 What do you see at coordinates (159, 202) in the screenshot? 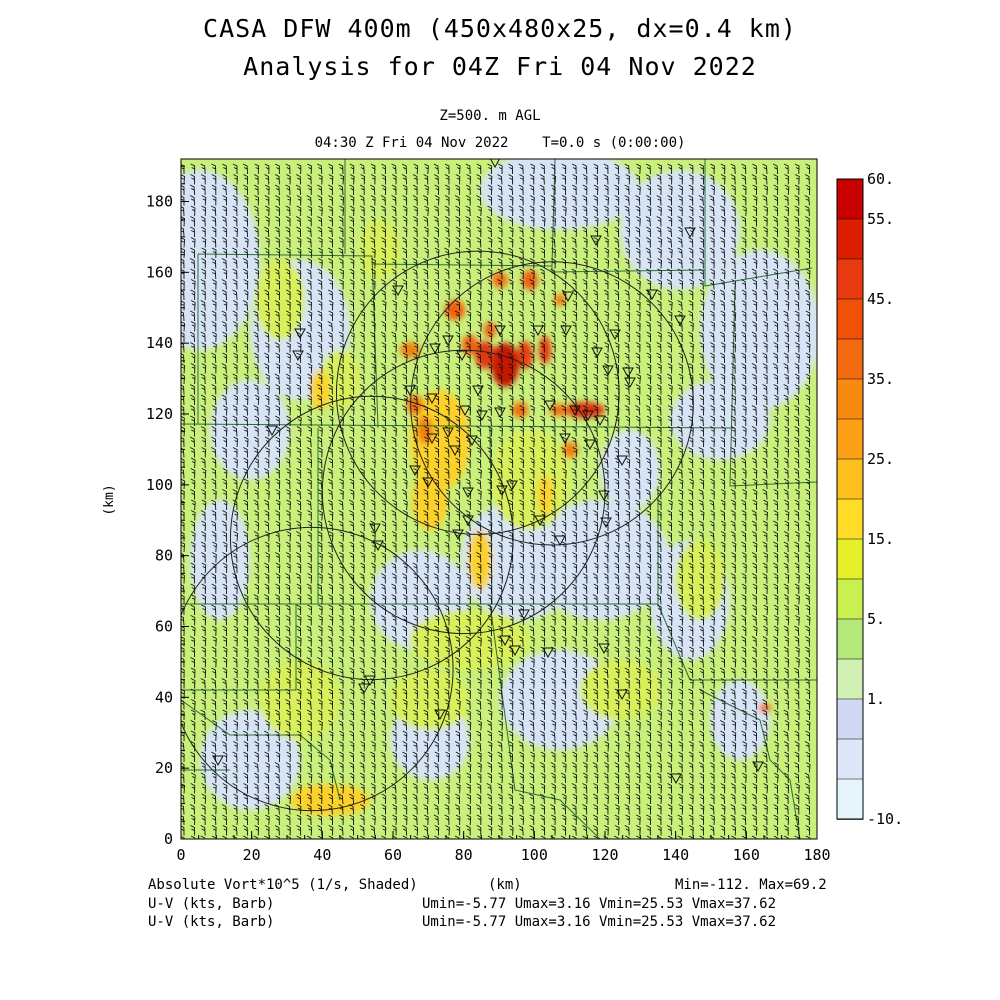
I see `y-tick-label: 180` at bounding box center [159, 202].